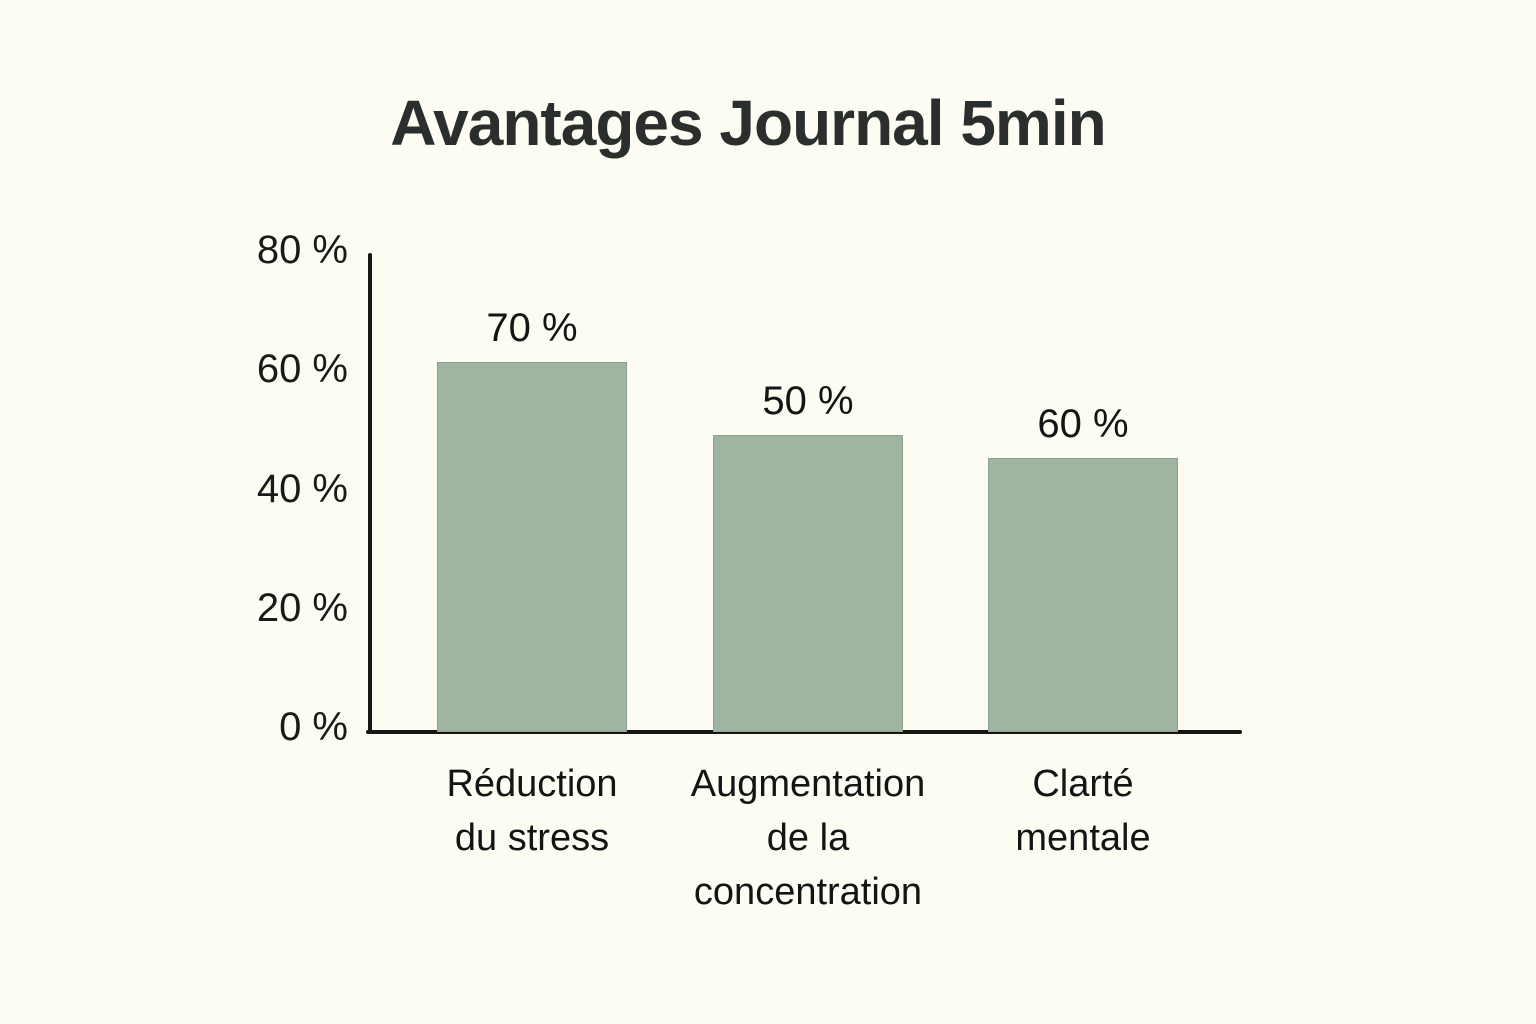 The image size is (1536, 1024). I want to click on bar-value-label: 70 %, so click(532, 328).